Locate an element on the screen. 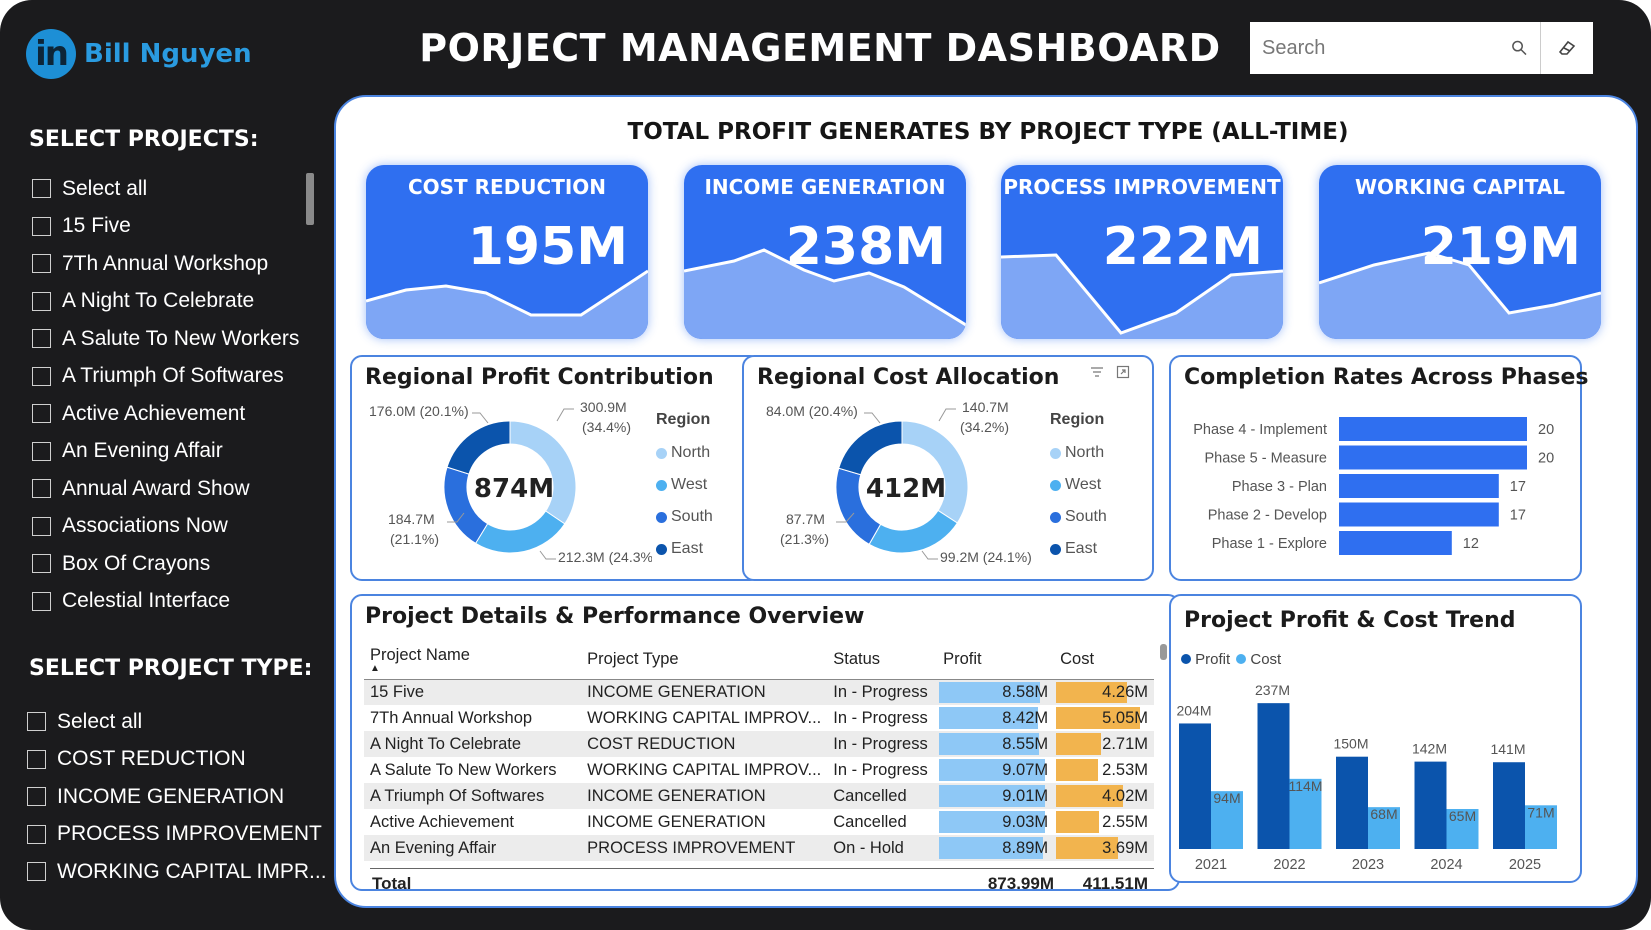  kpi-card-working-capital: WORKING CAPITAL 219M is located at coordinates (1460, 252).